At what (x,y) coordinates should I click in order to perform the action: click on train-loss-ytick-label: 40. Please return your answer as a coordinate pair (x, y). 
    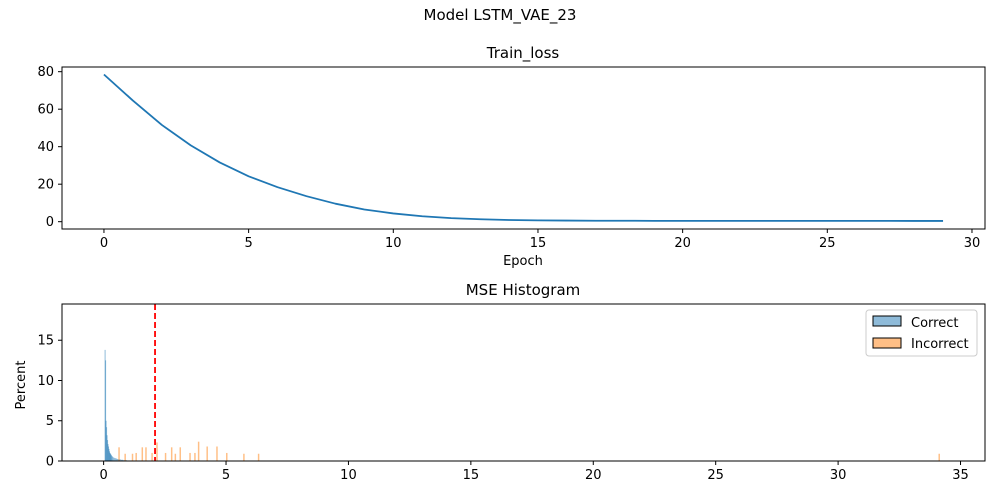
    Looking at the image, I should click on (45, 147).